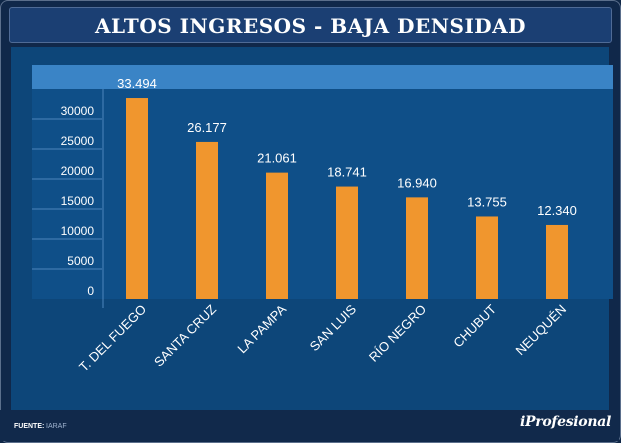 The width and height of the screenshot is (621, 443). What do you see at coordinates (474, 325) in the screenshot?
I see `x-tick-label: CHUBUT` at bounding box center [474, 325].